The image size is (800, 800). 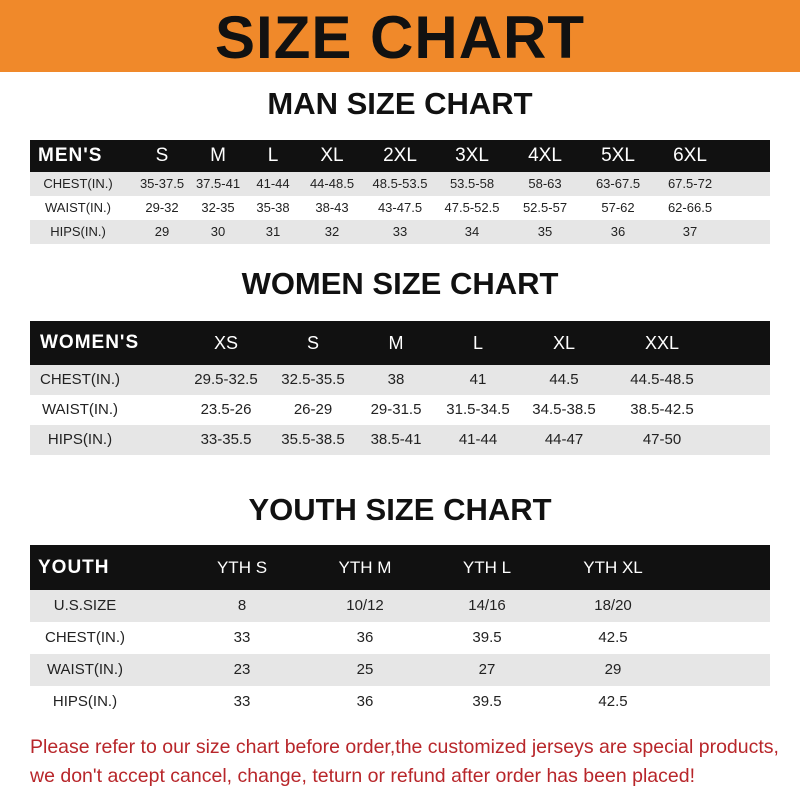 What do you see at coordinates (662, 439) in the screenshot?
I see `table-cell: 47-50` at bounding box center [662, 439].